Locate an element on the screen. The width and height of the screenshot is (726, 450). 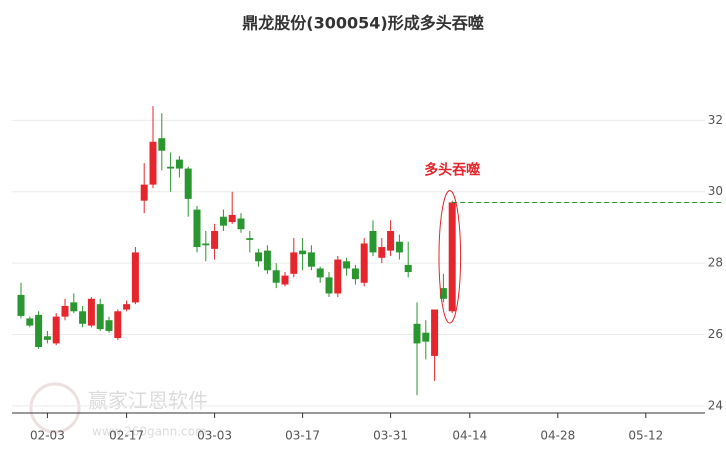
x-tick-label: 03-31 is located at coordinates (390, 436).